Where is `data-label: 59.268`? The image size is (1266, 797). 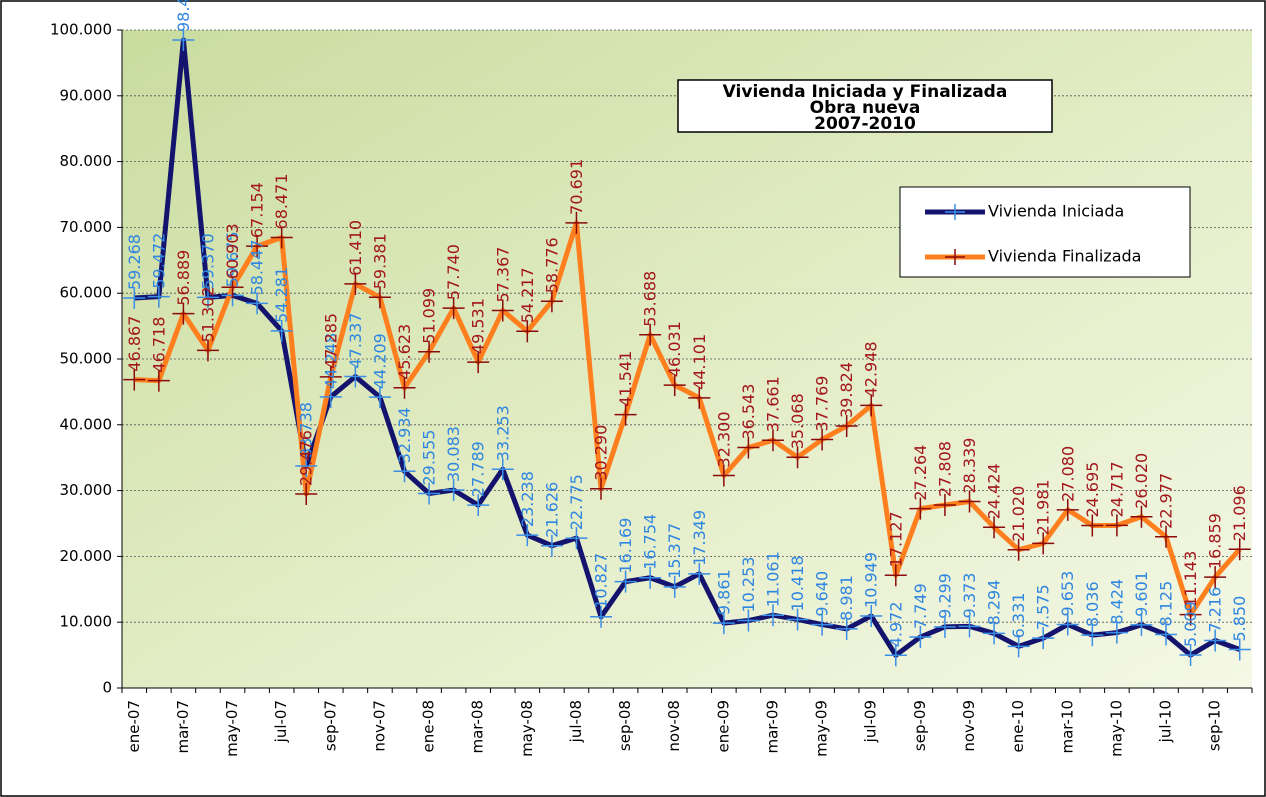 data-label: 59.268 is located at coordinates (134, 262).